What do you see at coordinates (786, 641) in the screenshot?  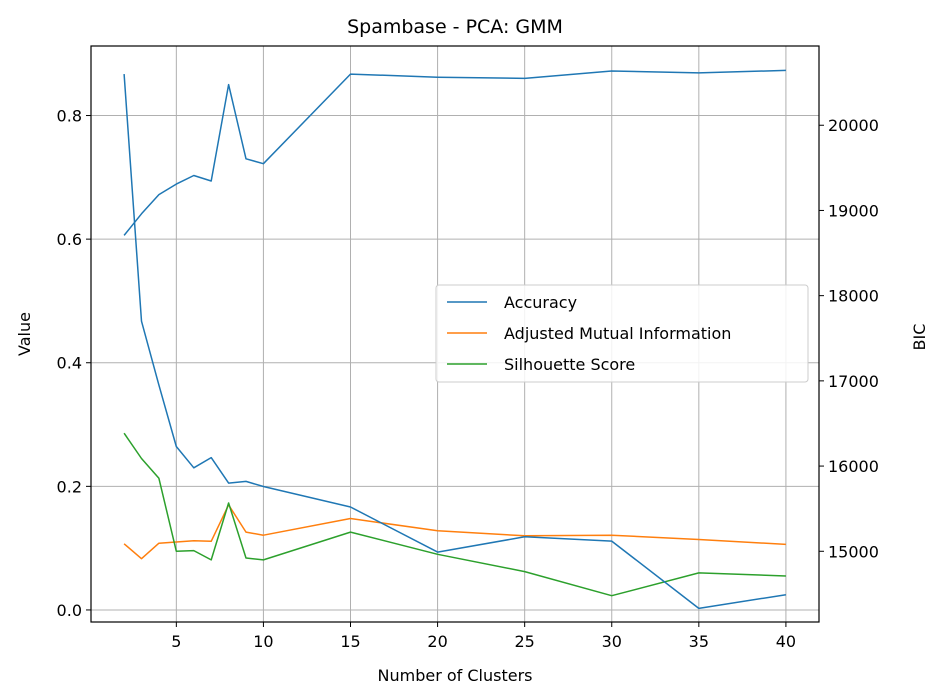 I see `x-tick-label: 40` at bounding box center [786, 641].